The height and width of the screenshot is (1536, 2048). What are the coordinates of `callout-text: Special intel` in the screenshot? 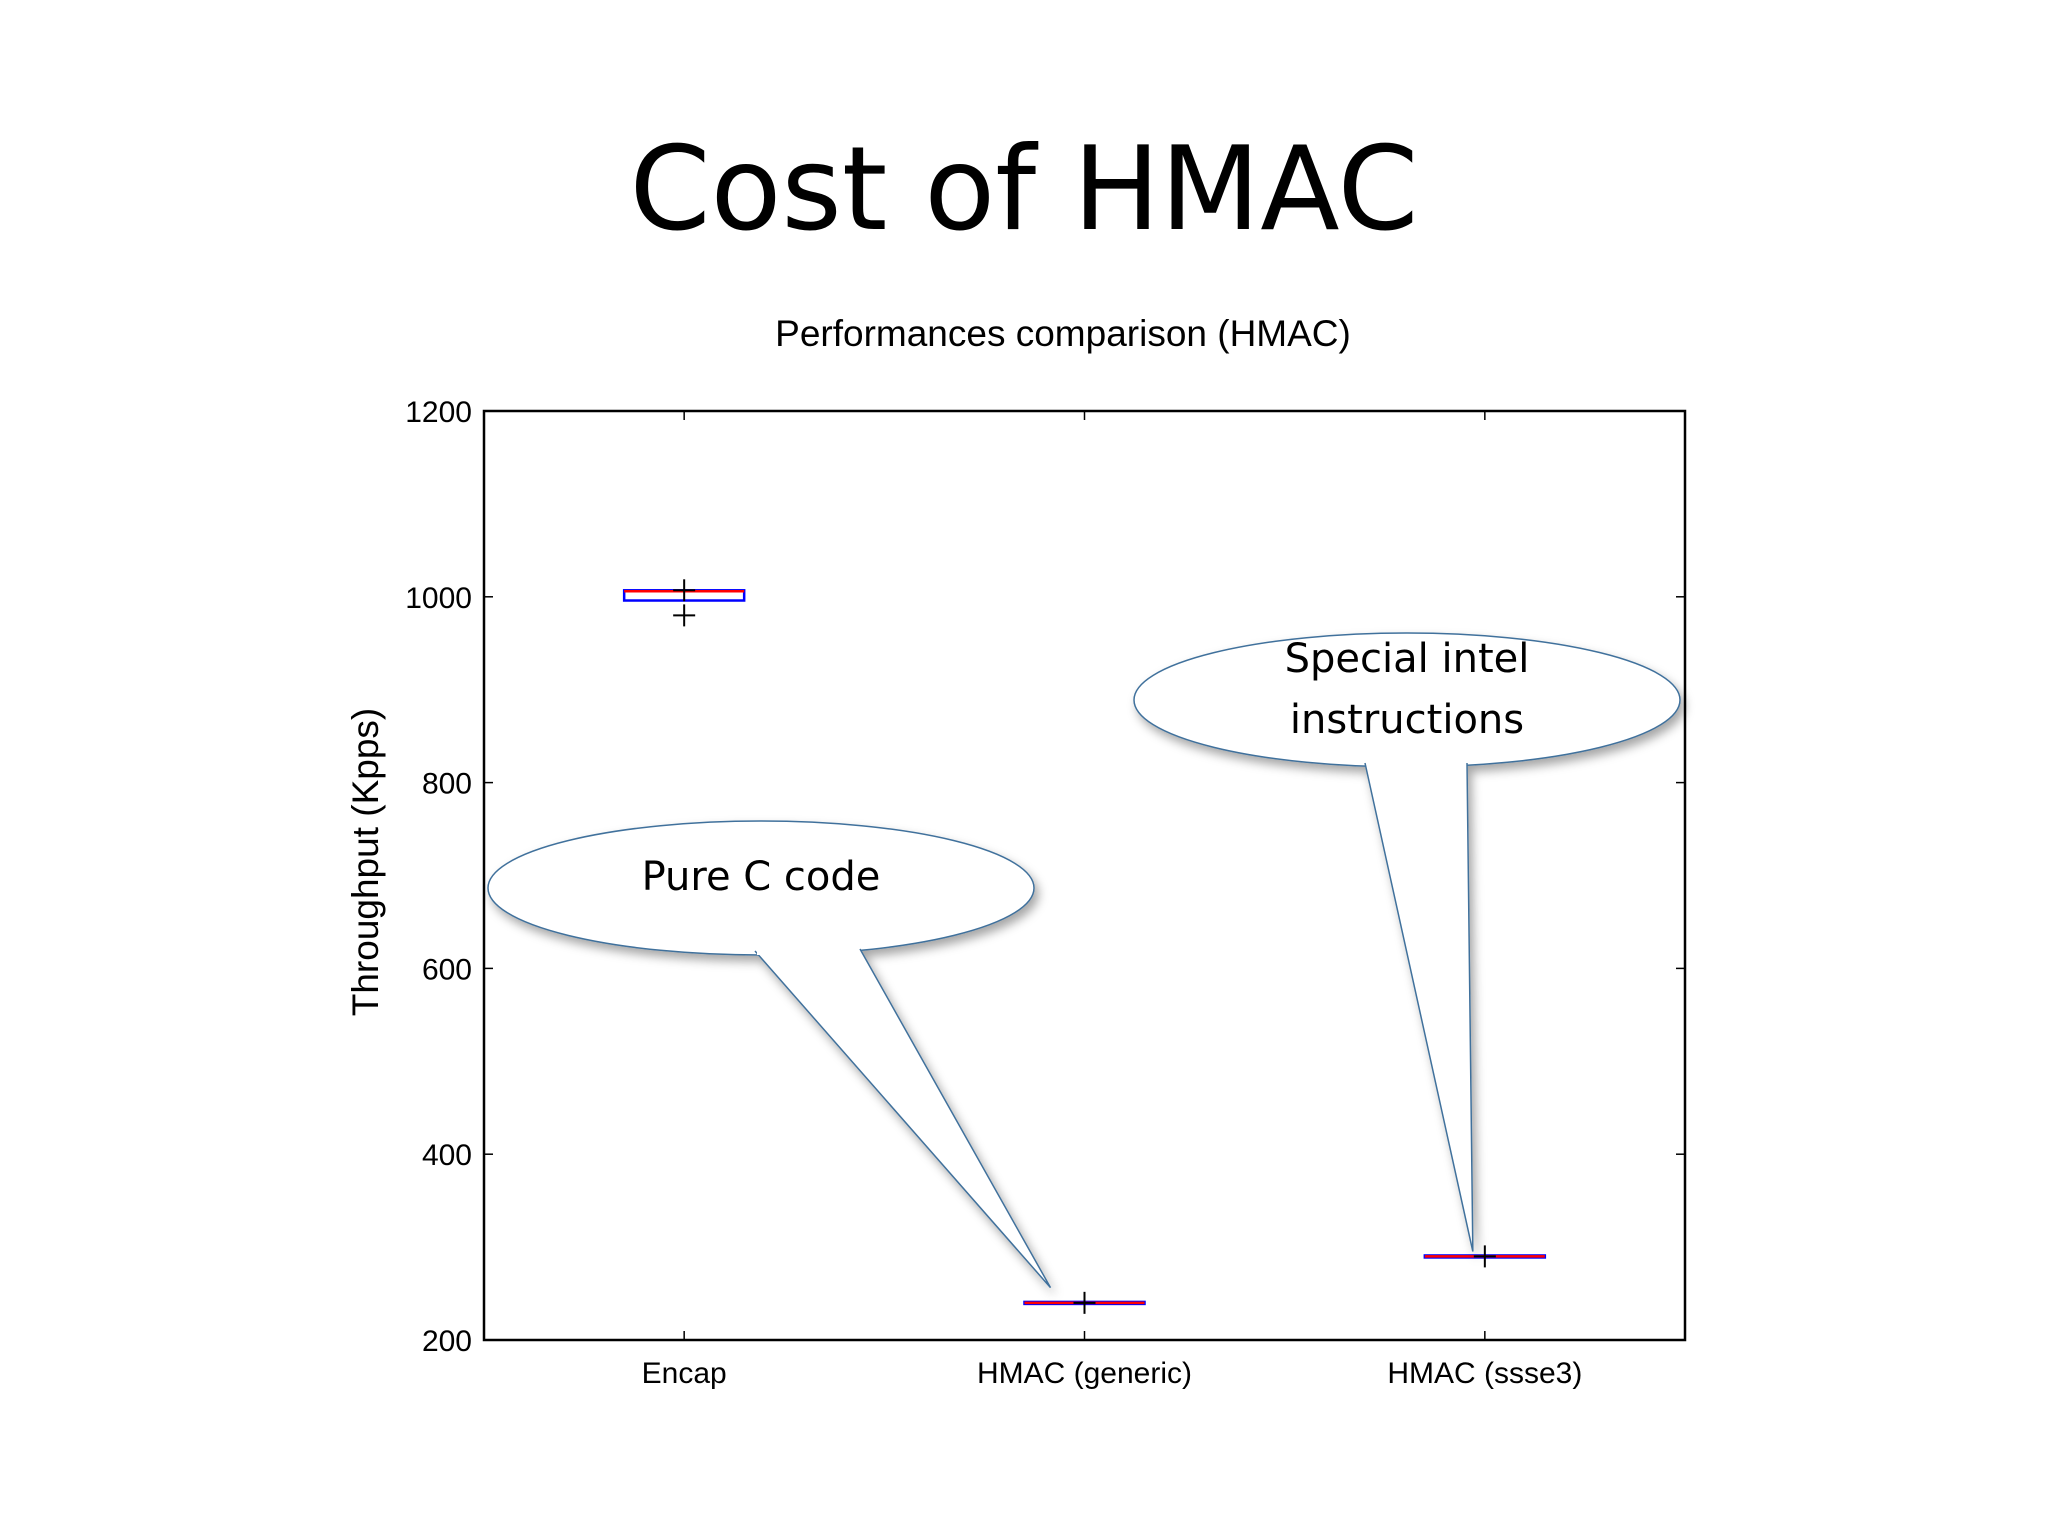 It's located at (1407, 659).